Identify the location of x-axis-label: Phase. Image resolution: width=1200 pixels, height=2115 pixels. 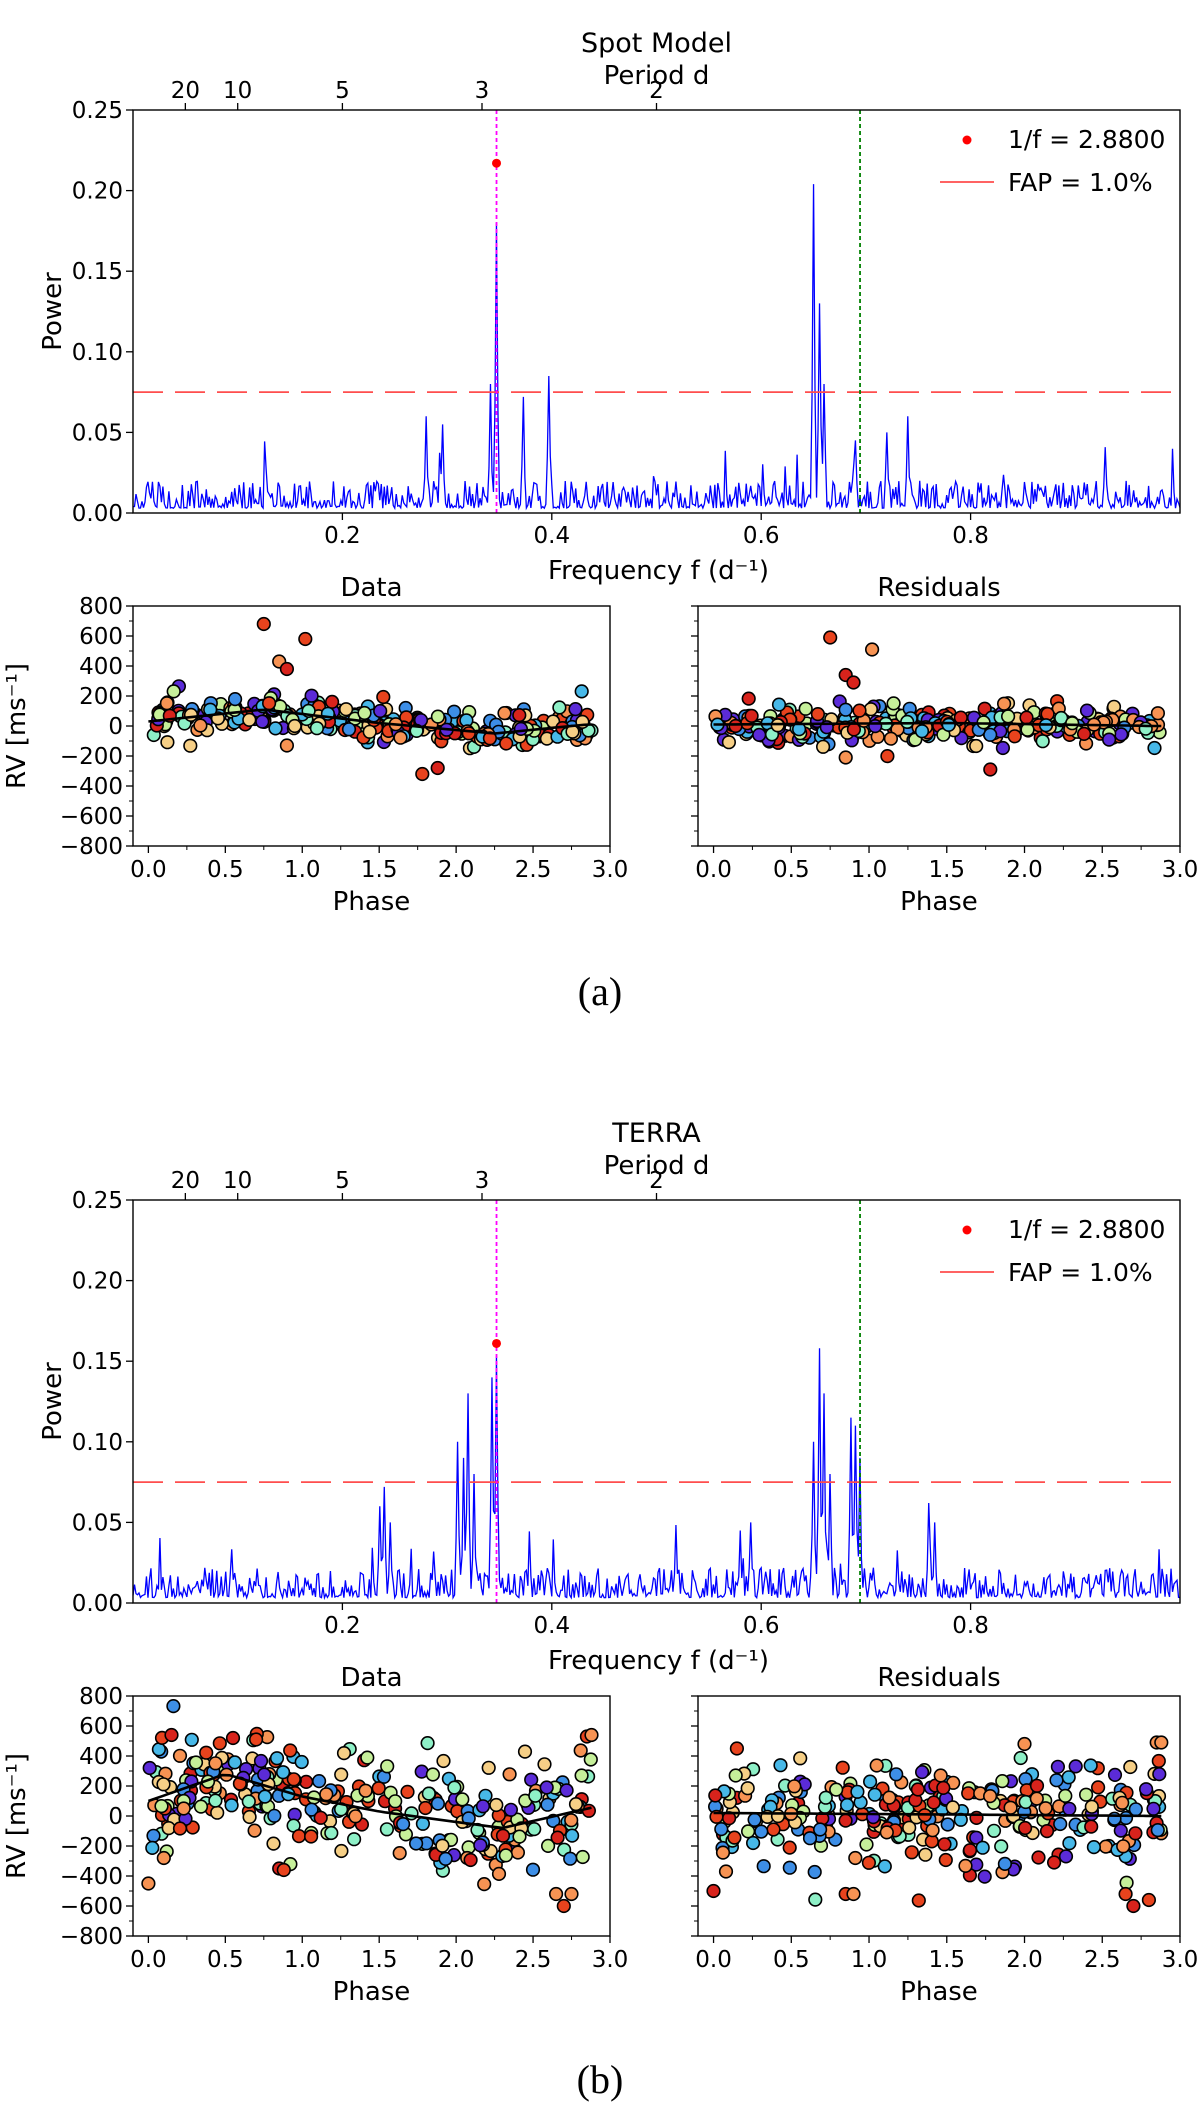
(372, 1992).